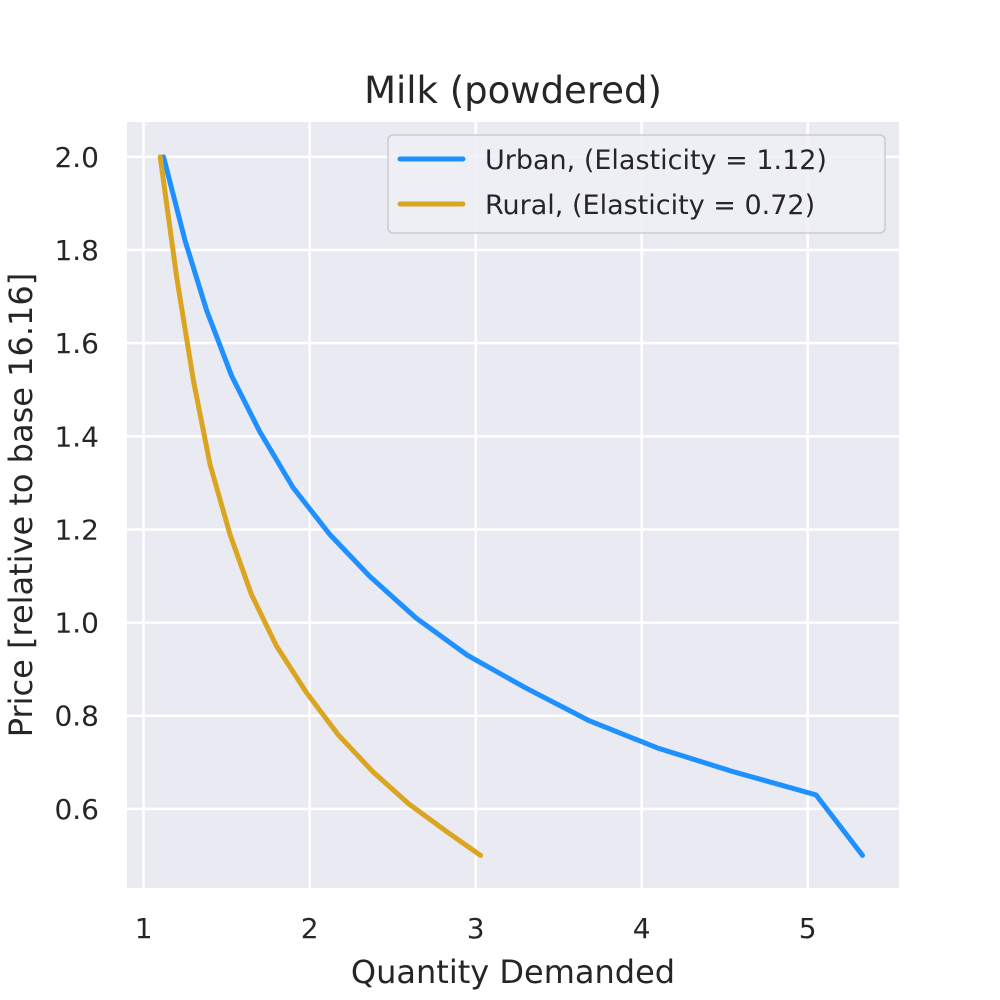 The image size is (1000, 1000). What do you see at coordinates (513, 90) in the screenshot?
I see `chart-title: Milk (powdered)` at bounding box center [513, 90].